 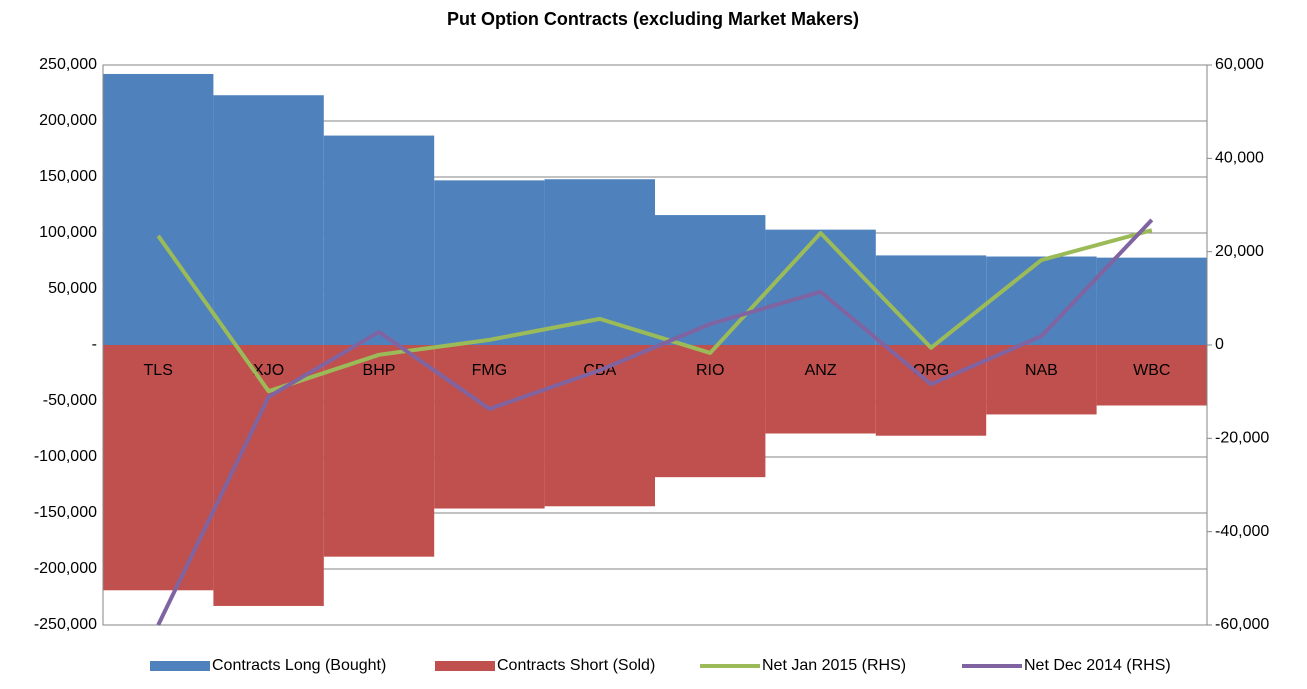 What do you see at coordinates (1219, 344) in the screenshot?
I see `y2-tick-label: 0` at bounding box center [1219, 344].